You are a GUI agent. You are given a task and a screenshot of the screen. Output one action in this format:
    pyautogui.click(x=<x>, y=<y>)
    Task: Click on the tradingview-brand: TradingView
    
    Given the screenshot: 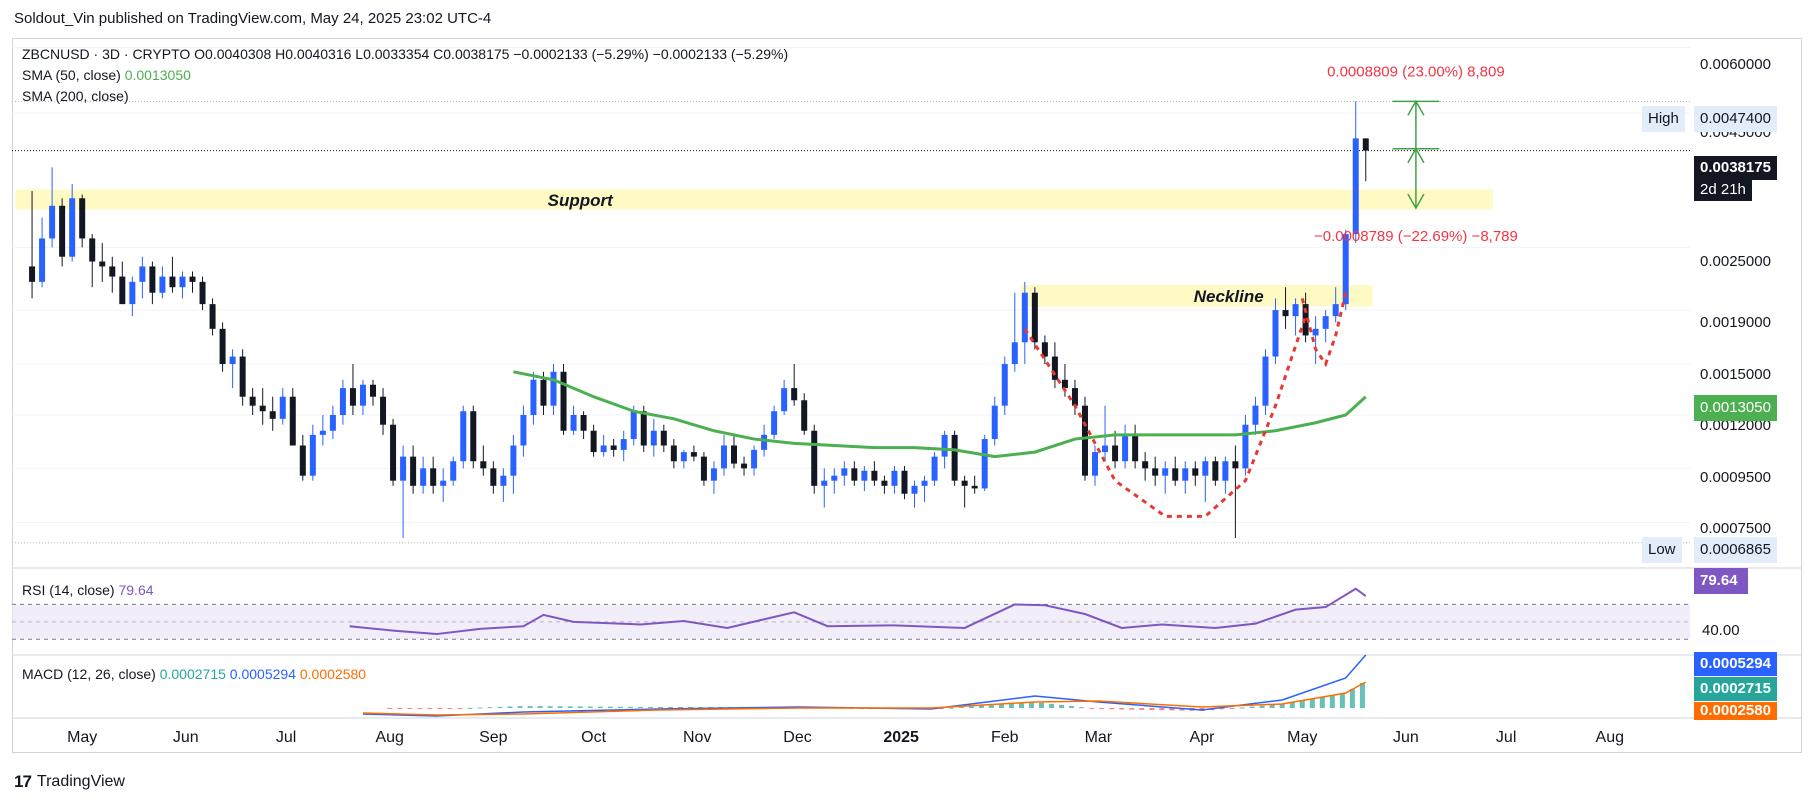 What is the action you would take?
    pyautogui.click(x=80, y=781)
    